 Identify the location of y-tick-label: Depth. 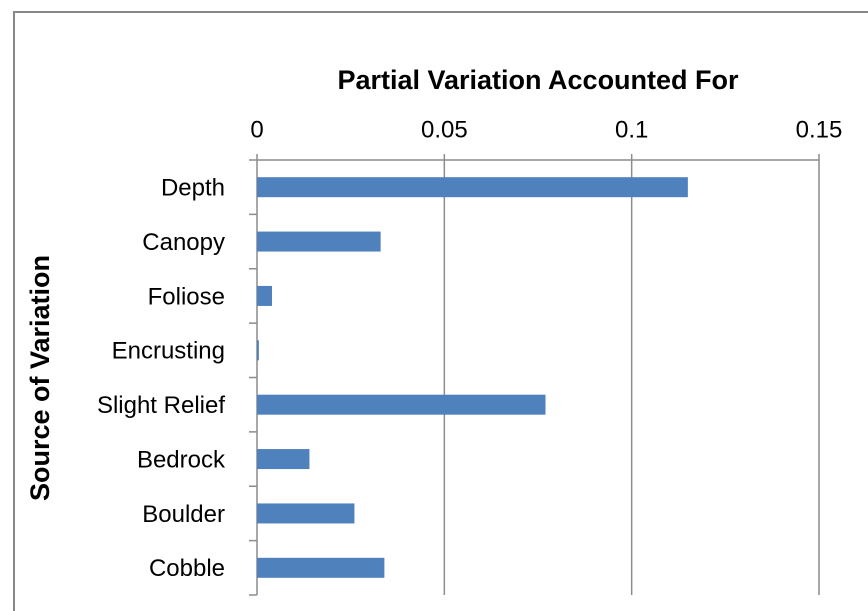
(193, 188).